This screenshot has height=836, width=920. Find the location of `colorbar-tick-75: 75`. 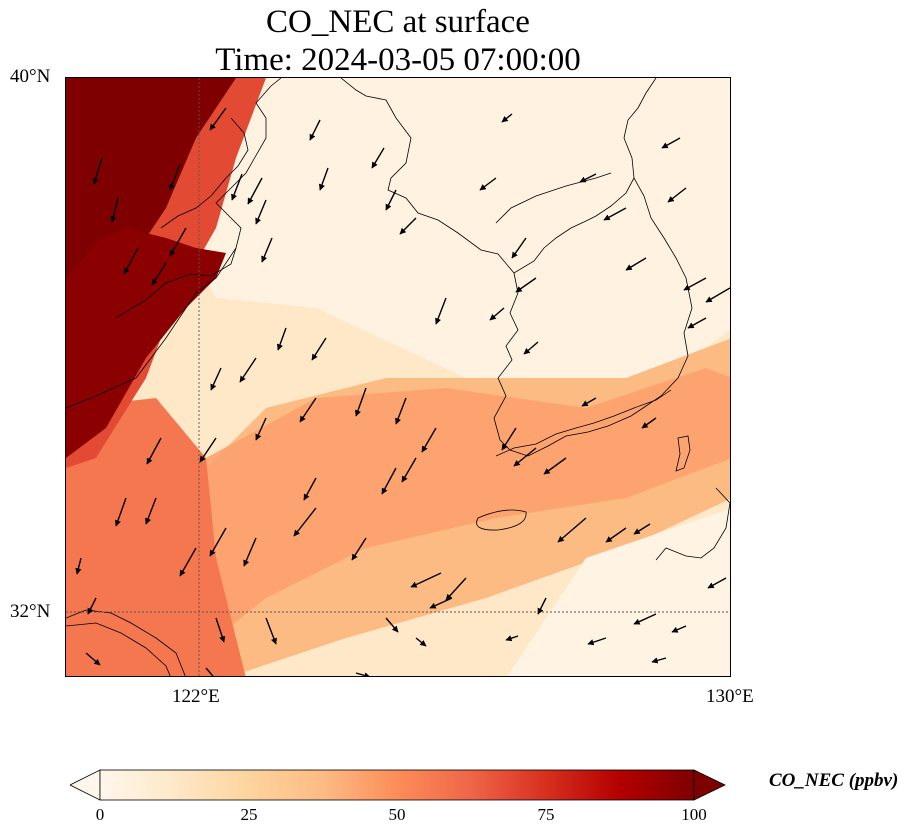

colorbar-tick-75: 75 is located at coordinates (546, 814).